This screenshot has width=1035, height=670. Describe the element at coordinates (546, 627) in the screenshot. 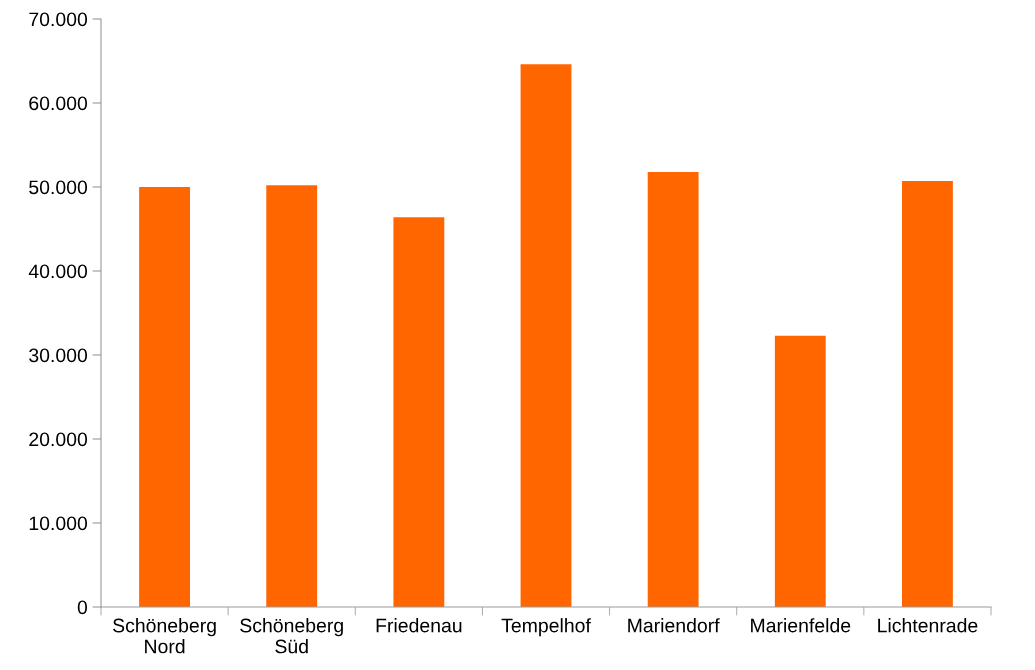

I see `x-tick-label: Tempelhof` at that location.